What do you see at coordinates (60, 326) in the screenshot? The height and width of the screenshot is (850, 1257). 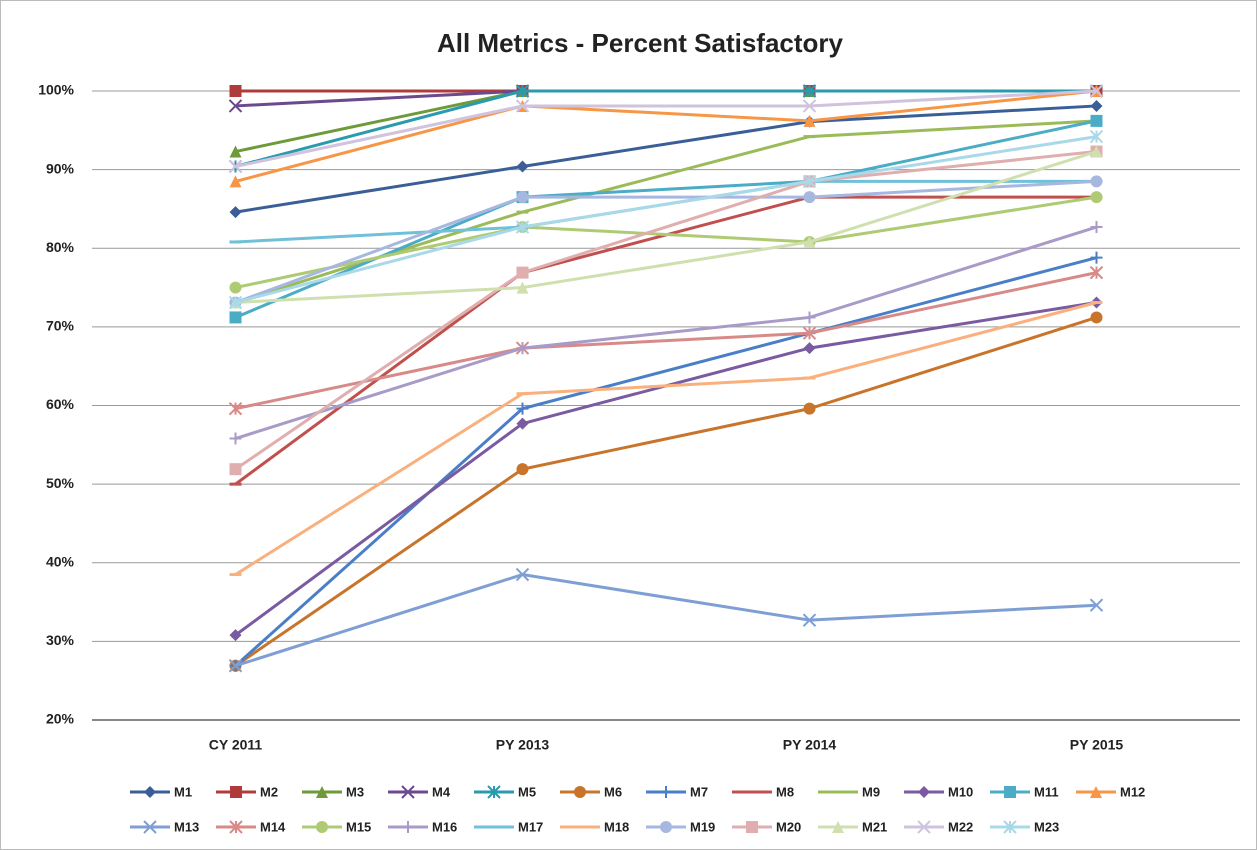 I see `y-tick-label: 70%` at bounding box center [60, 326].